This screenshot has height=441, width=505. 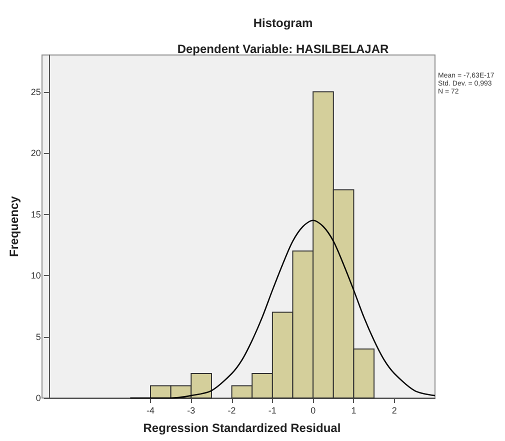 I want to click on x-tick-label: -1, so click(x=272, y=411).